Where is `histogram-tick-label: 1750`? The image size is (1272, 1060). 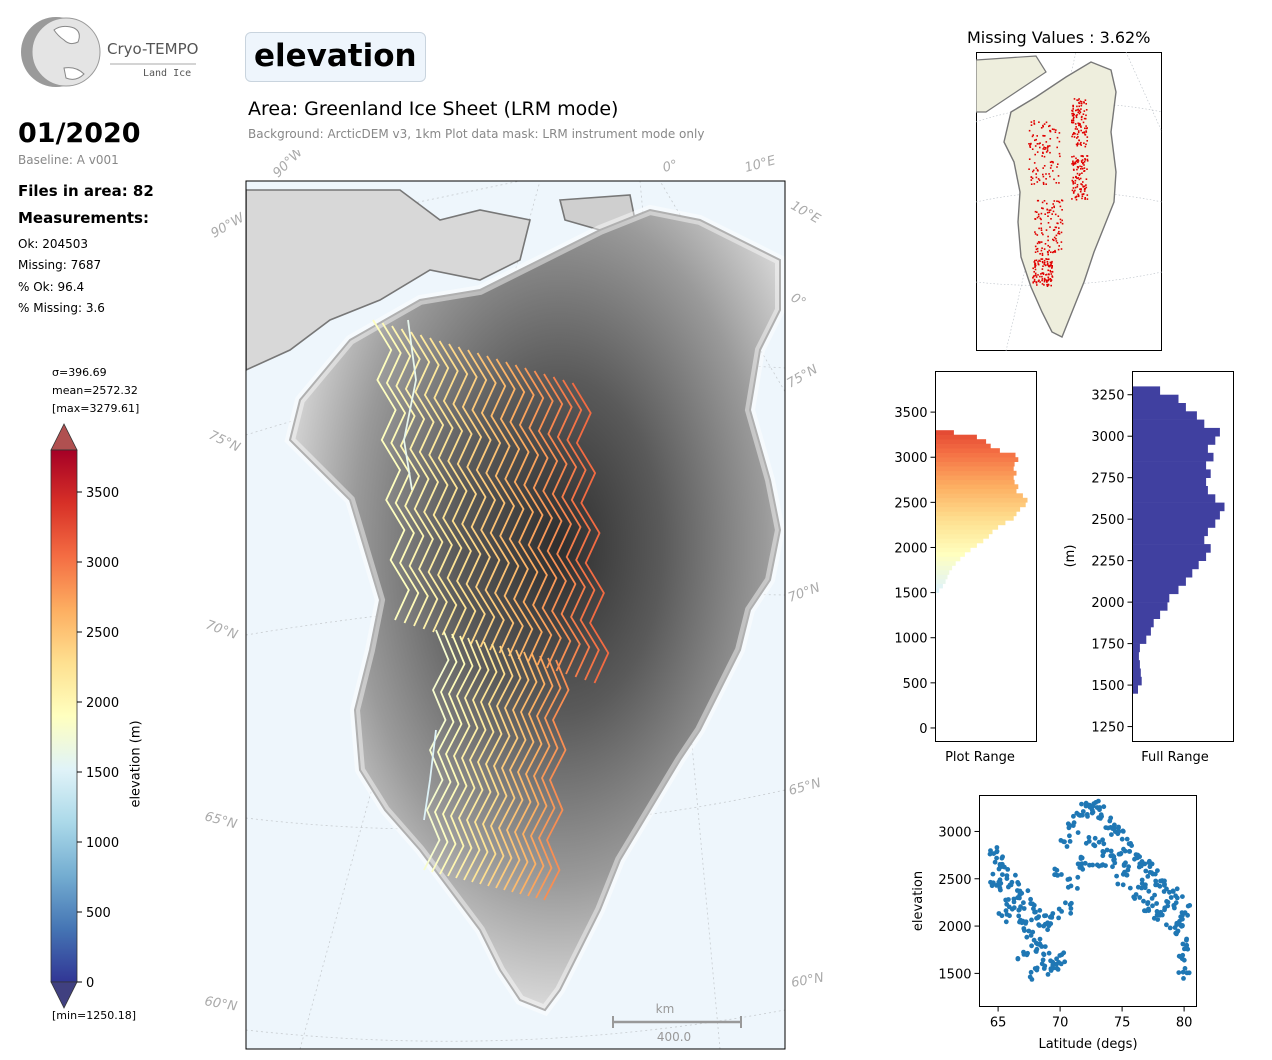
histogram-tick-label: 1750 is located at coordinates (1107, 645).